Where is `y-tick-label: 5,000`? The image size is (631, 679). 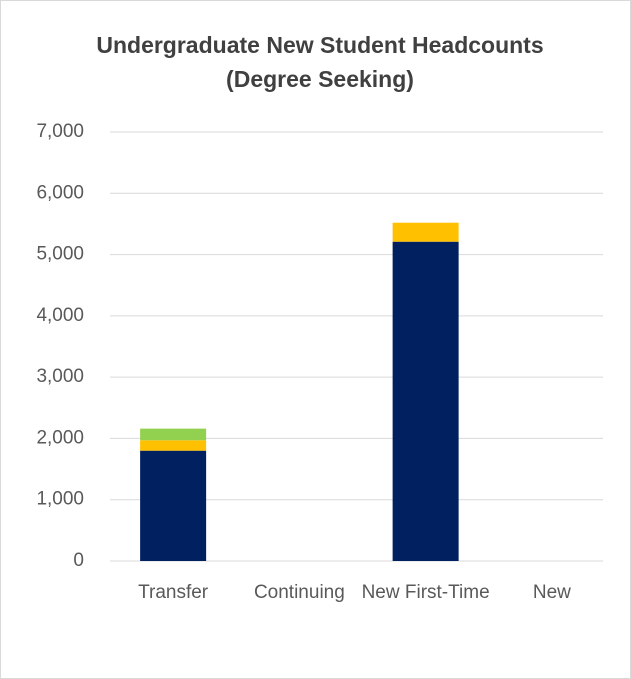
y-tick-label: 5,000 is located at coordinates (60, 254).